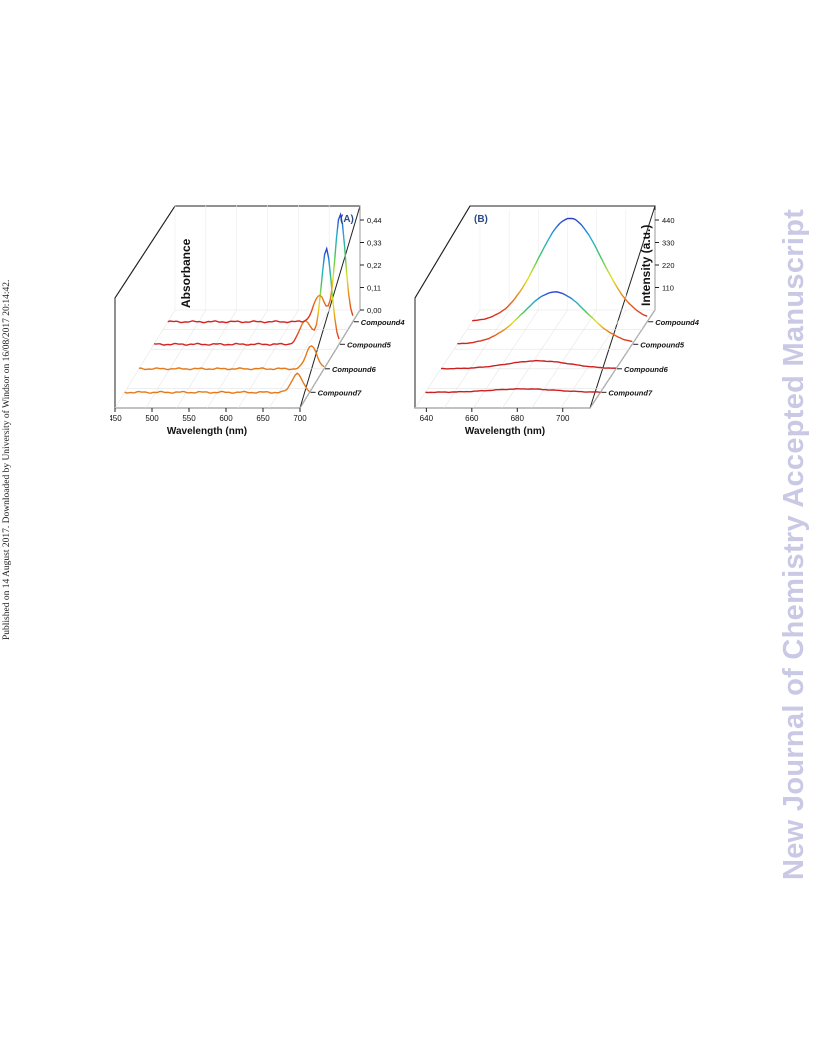  Describe the element at coordinates (505, 431) in the screenshot. I see `panel-b-xlabel: Wavelength (nm)` at that location.